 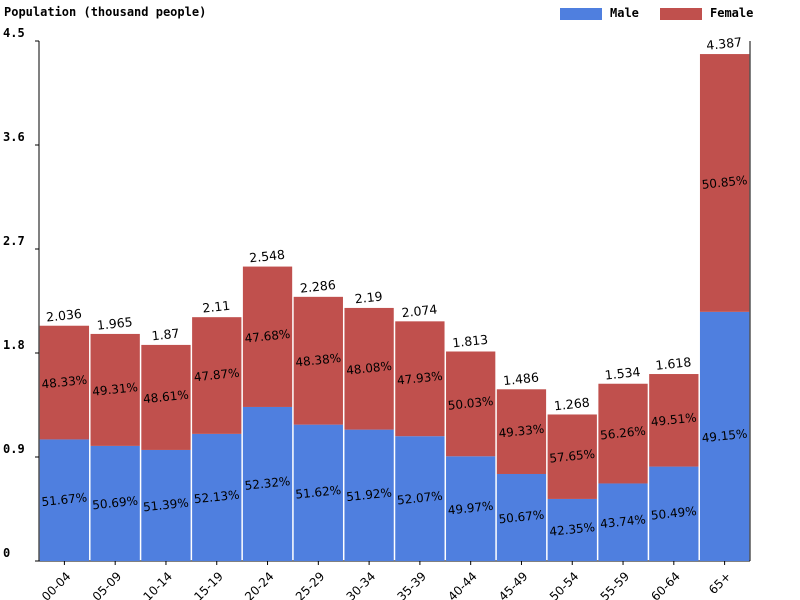 I want to click on x-tick-label: 25-29, so click(x=310, y=584).